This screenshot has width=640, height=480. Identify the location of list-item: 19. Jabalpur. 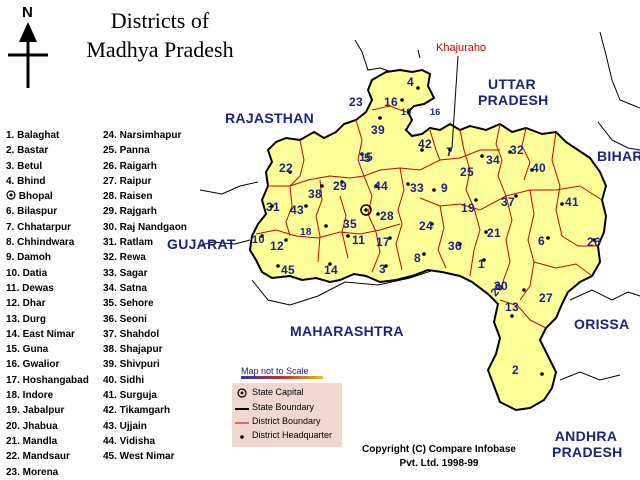
(35, 411).